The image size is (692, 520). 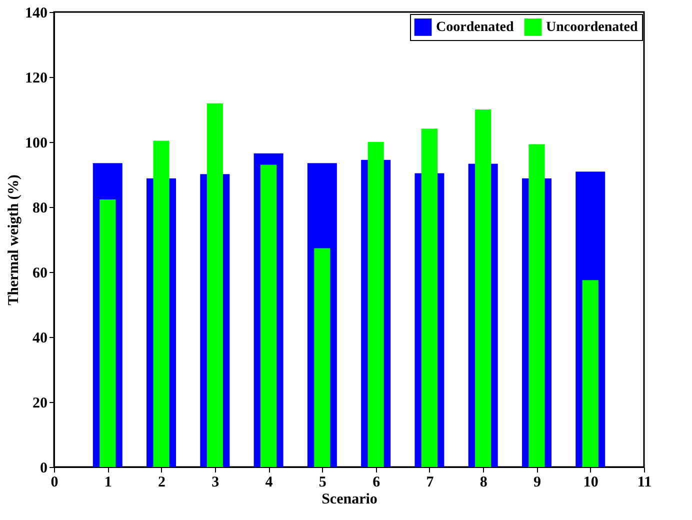 What do you see at coordinates (14, 240) in the screenshot?
I see `y-axis-title: Thermal weigth (%)` at bounding box center [14, 240].